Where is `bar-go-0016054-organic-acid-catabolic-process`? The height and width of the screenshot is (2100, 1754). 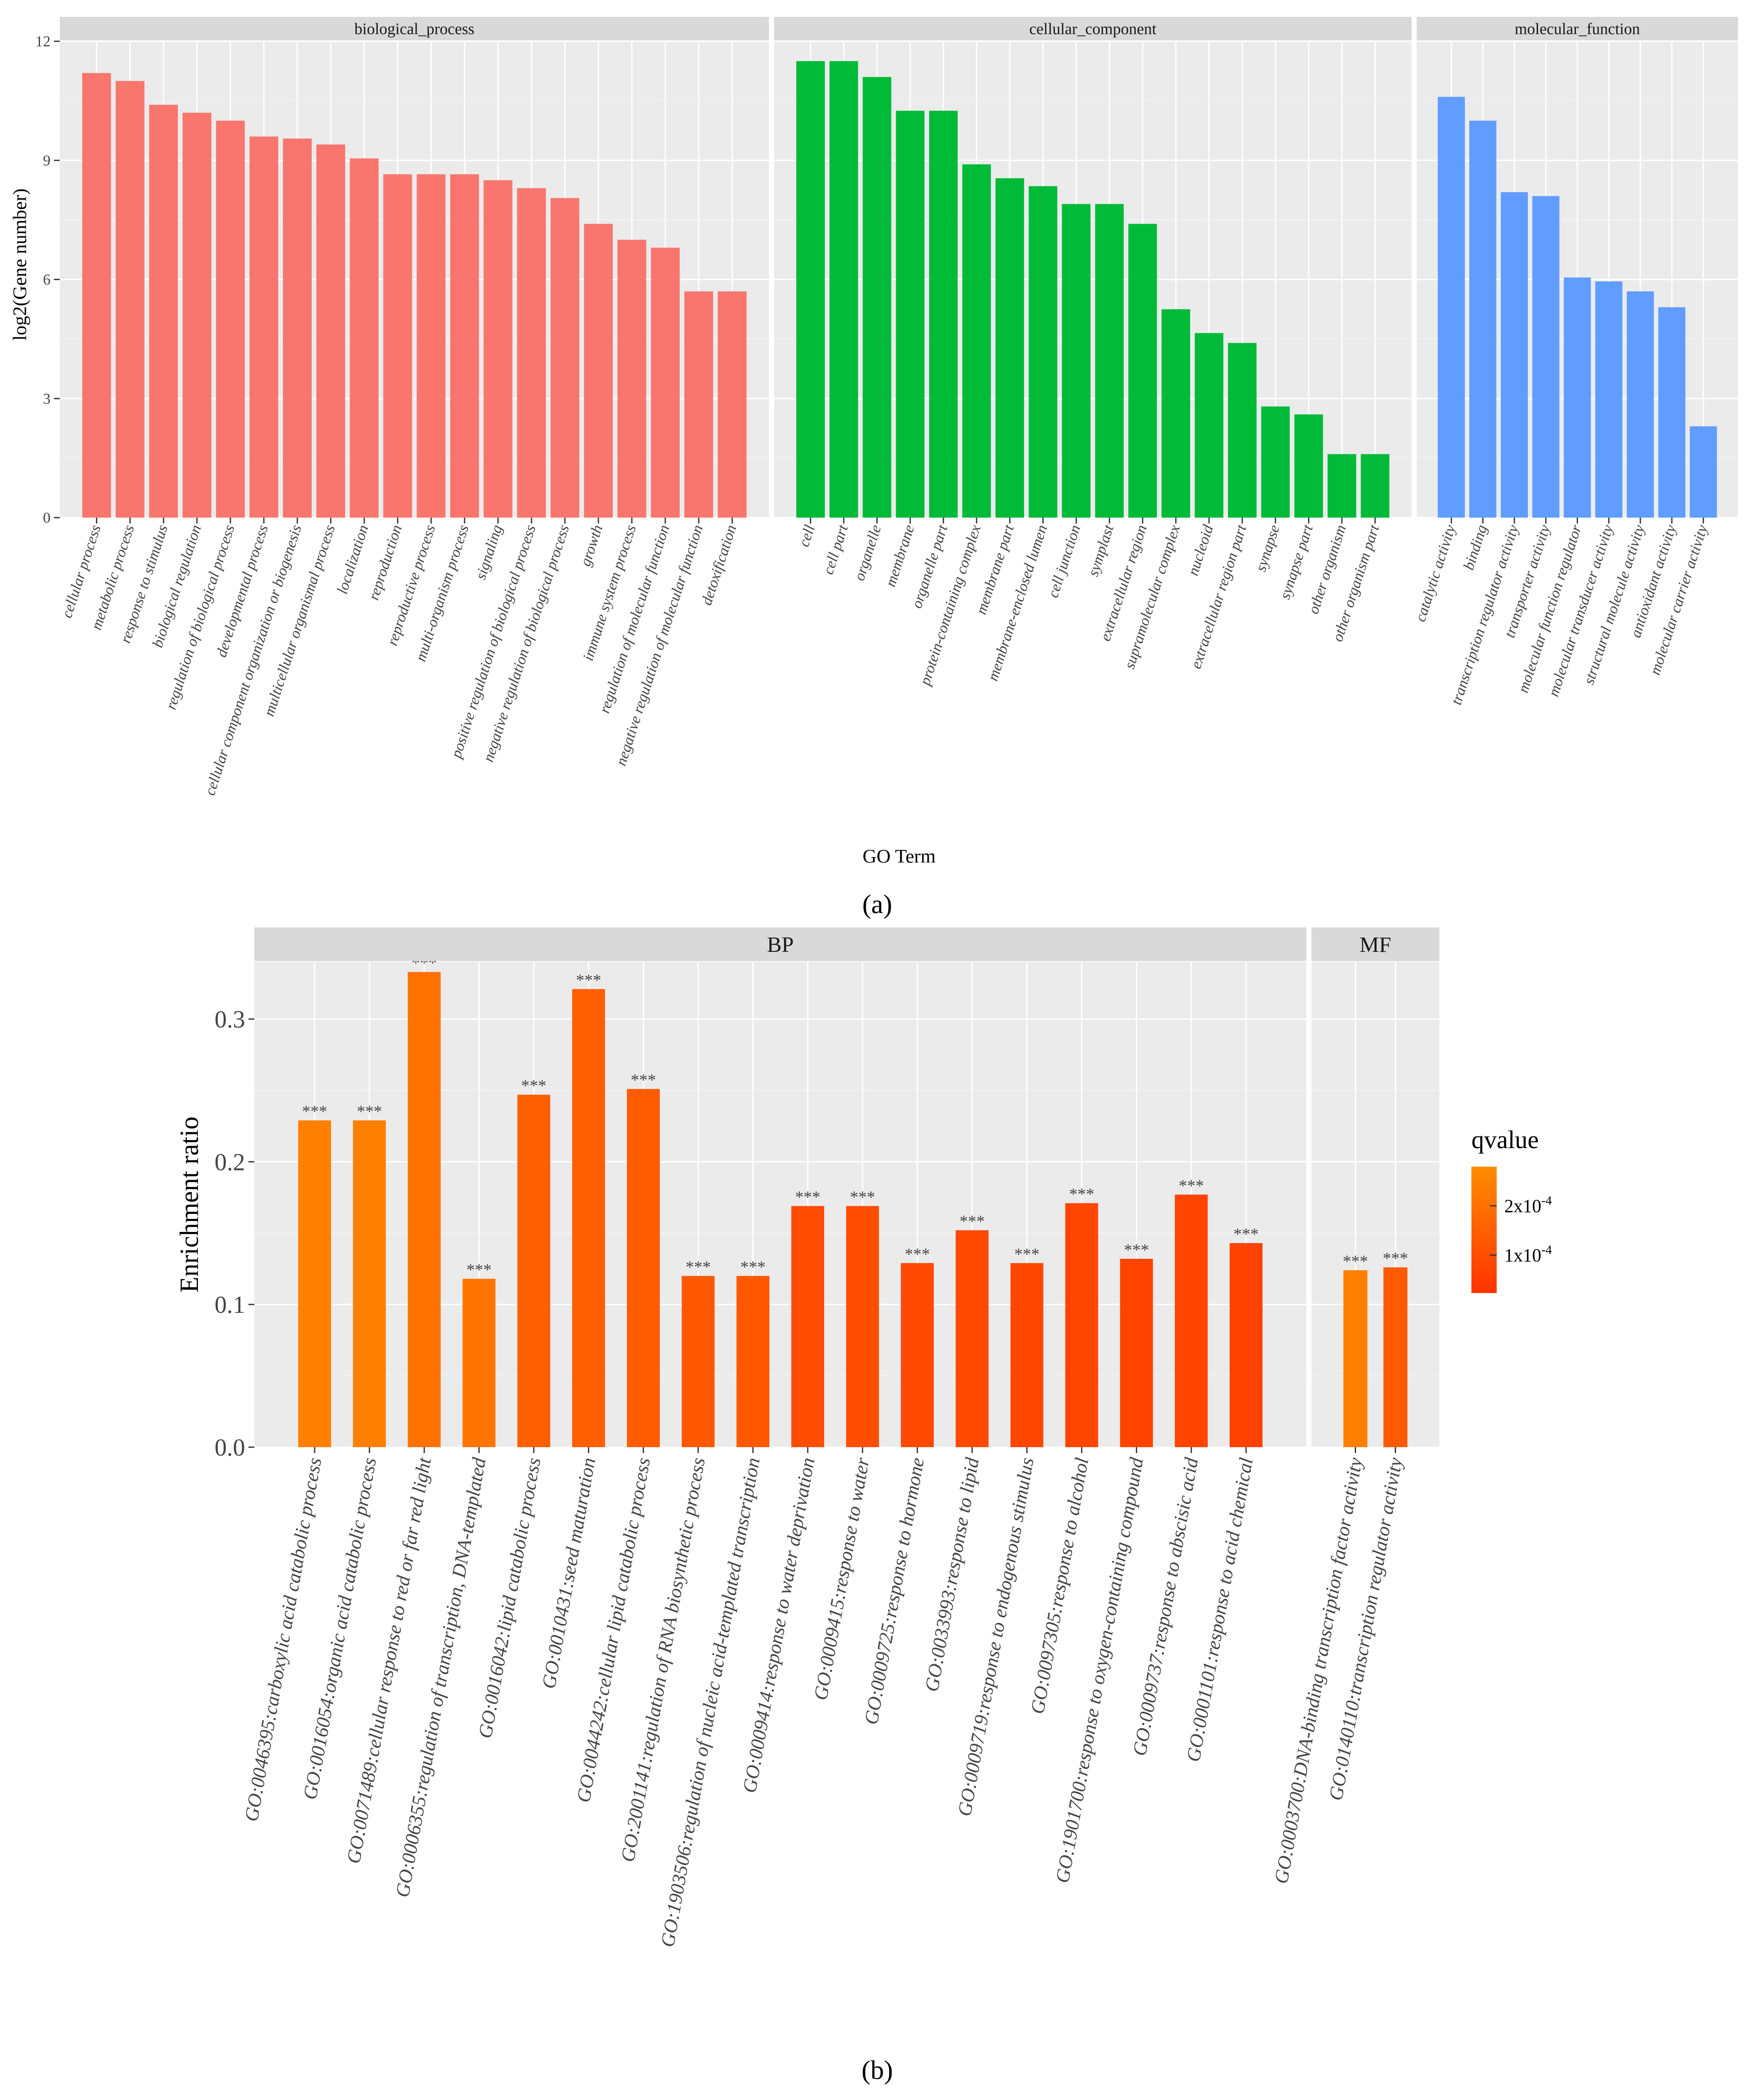 bar-go-0016054-organic-acid-catabolic-process is located at coordinates (369, 1283).